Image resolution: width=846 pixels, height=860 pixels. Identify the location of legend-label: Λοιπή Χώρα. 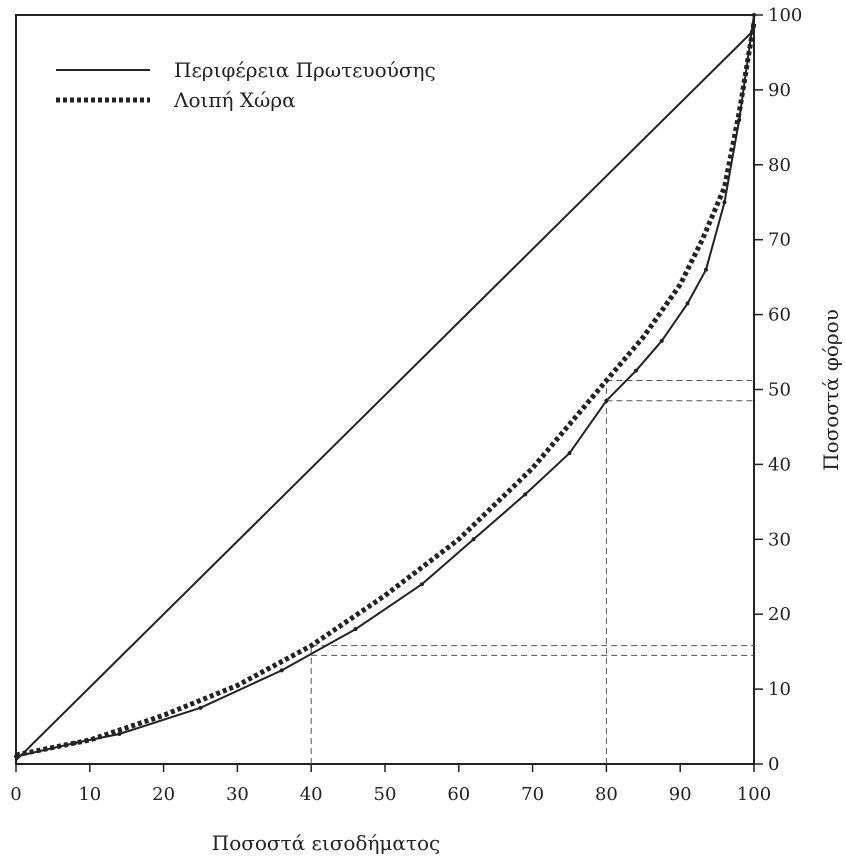
(234, 100).